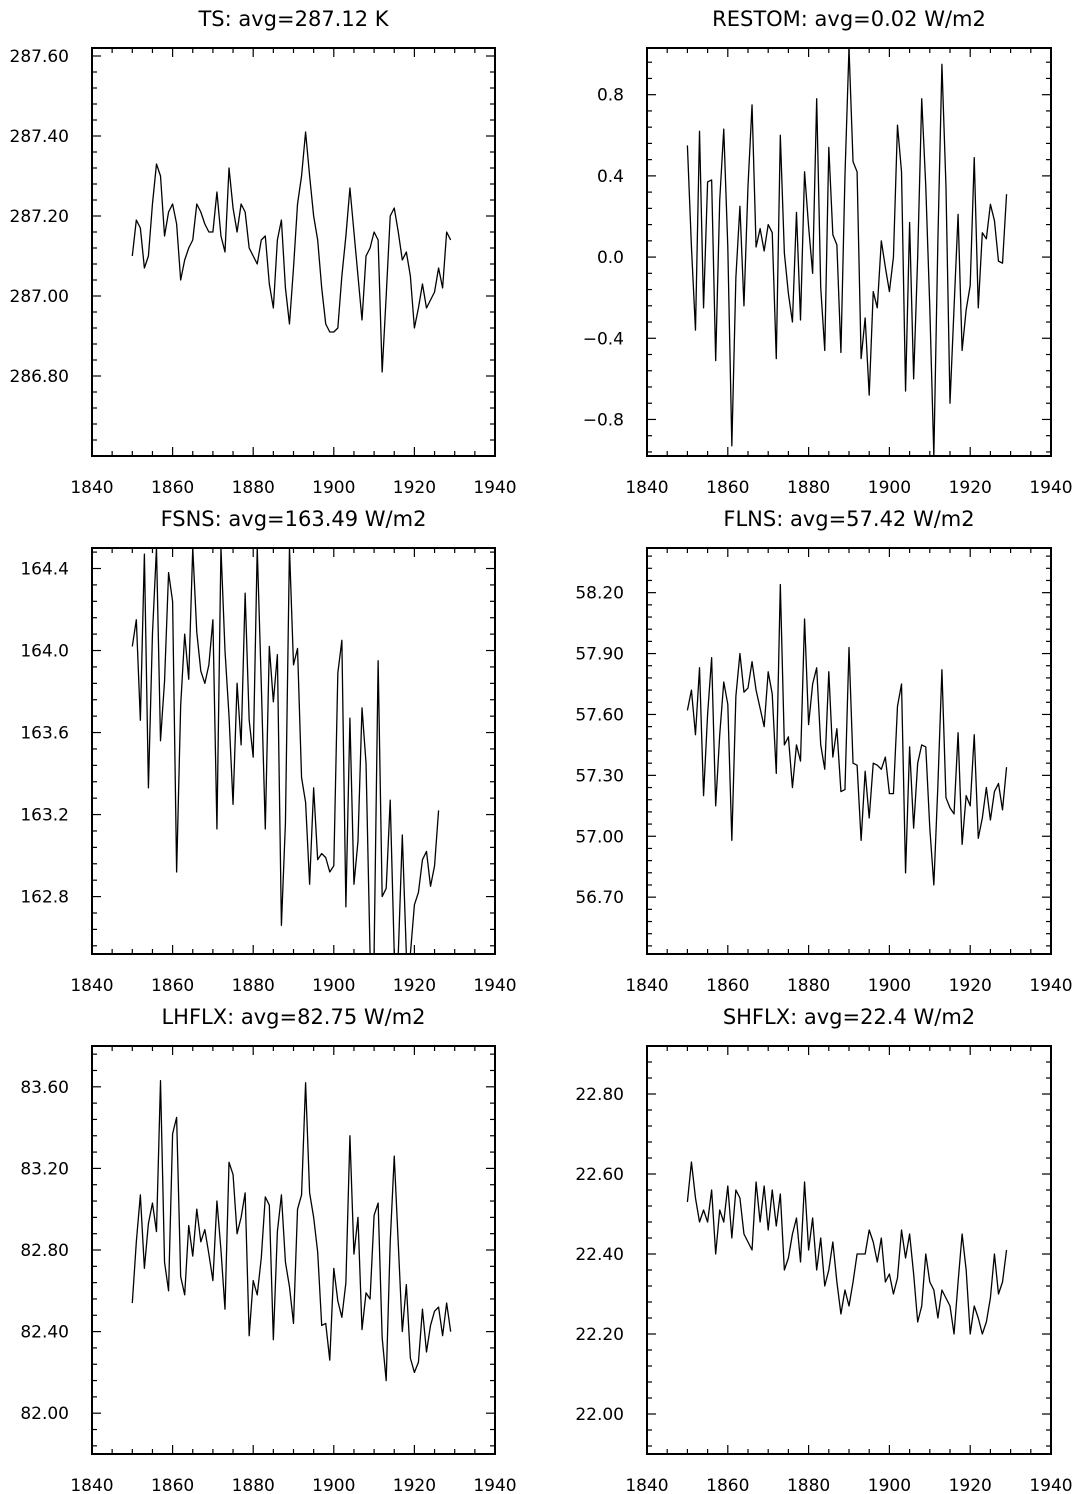 Image resolution: width=1078 pixels, height=1494 pixels. What do you see at coordinates (889, 986) in the screenshot?
I see `x-tick-label-flns: 1900` at bounding box center [889, 986].